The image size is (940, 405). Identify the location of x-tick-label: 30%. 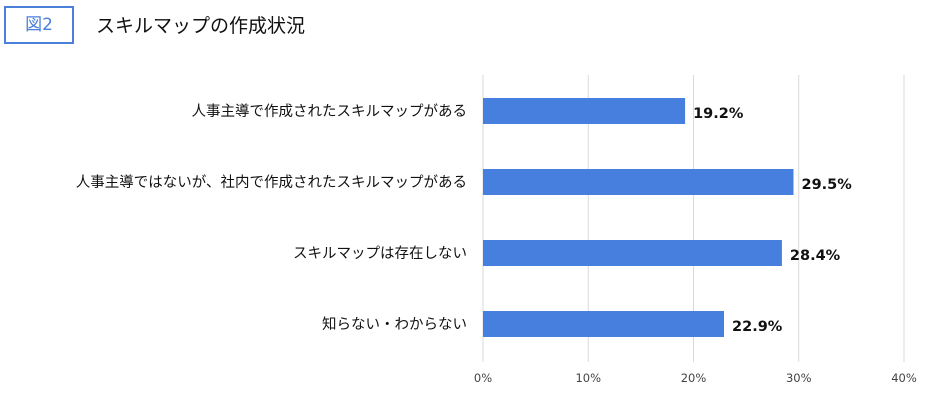
(799, 378).